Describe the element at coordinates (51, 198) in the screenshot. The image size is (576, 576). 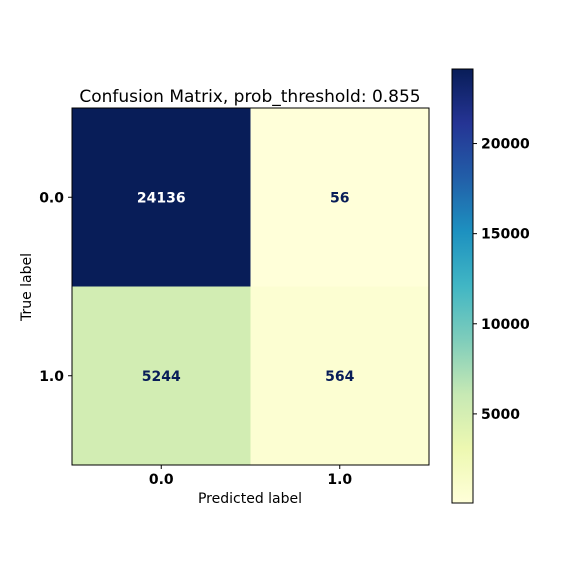
I see `y-tick-label: 0.0` at that location.